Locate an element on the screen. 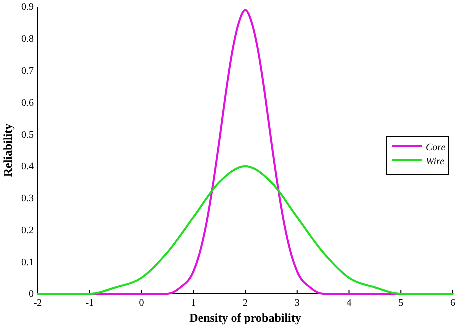 This screenshot has height=328, width=464. legend-label: Core is located at coordinates (436, 148).